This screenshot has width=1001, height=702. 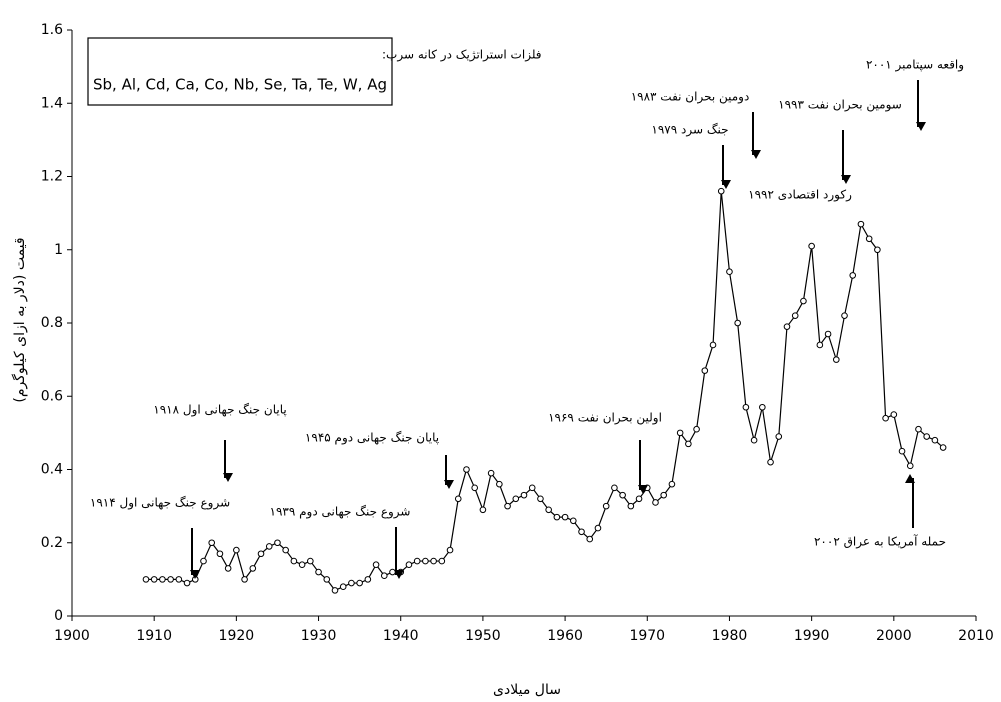 What do you see at coordinates (605, 418) in the screenshot?
I see `annotation: اولین بحران نفت ۱۹۶۹` at bounding box center [605, 418].